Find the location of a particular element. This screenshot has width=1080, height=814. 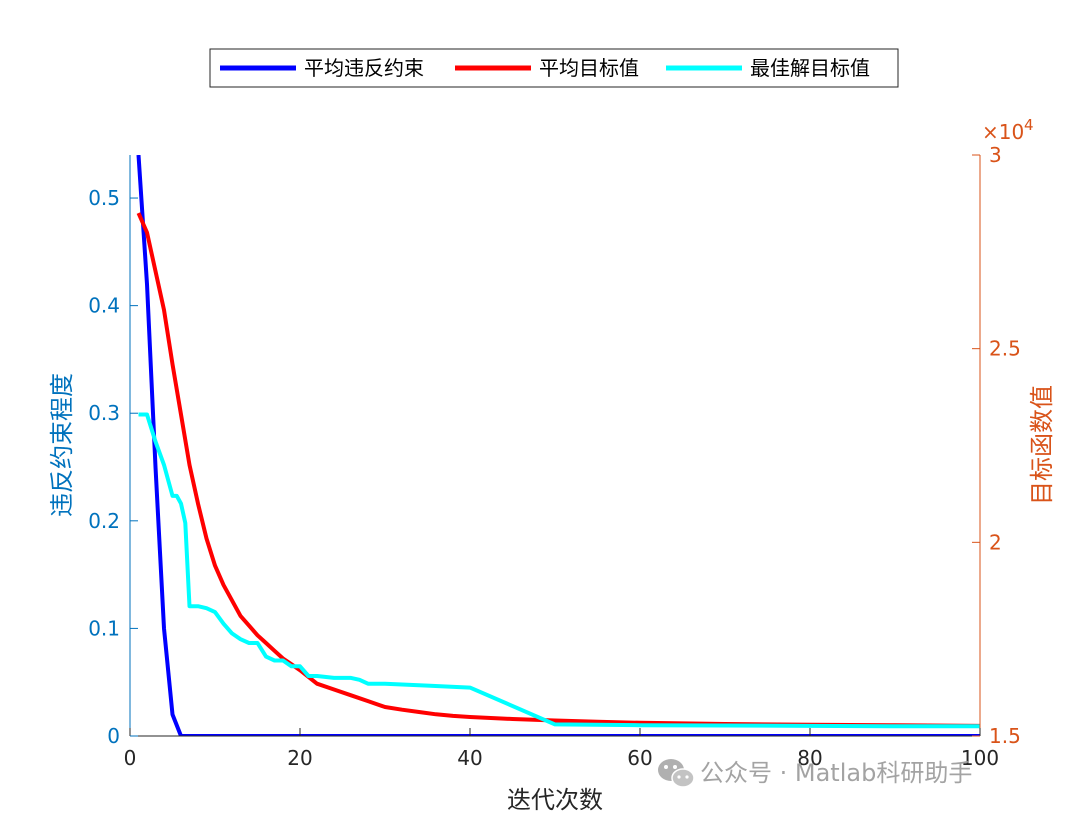

wechat-icon is located at coordinates (676, 773).